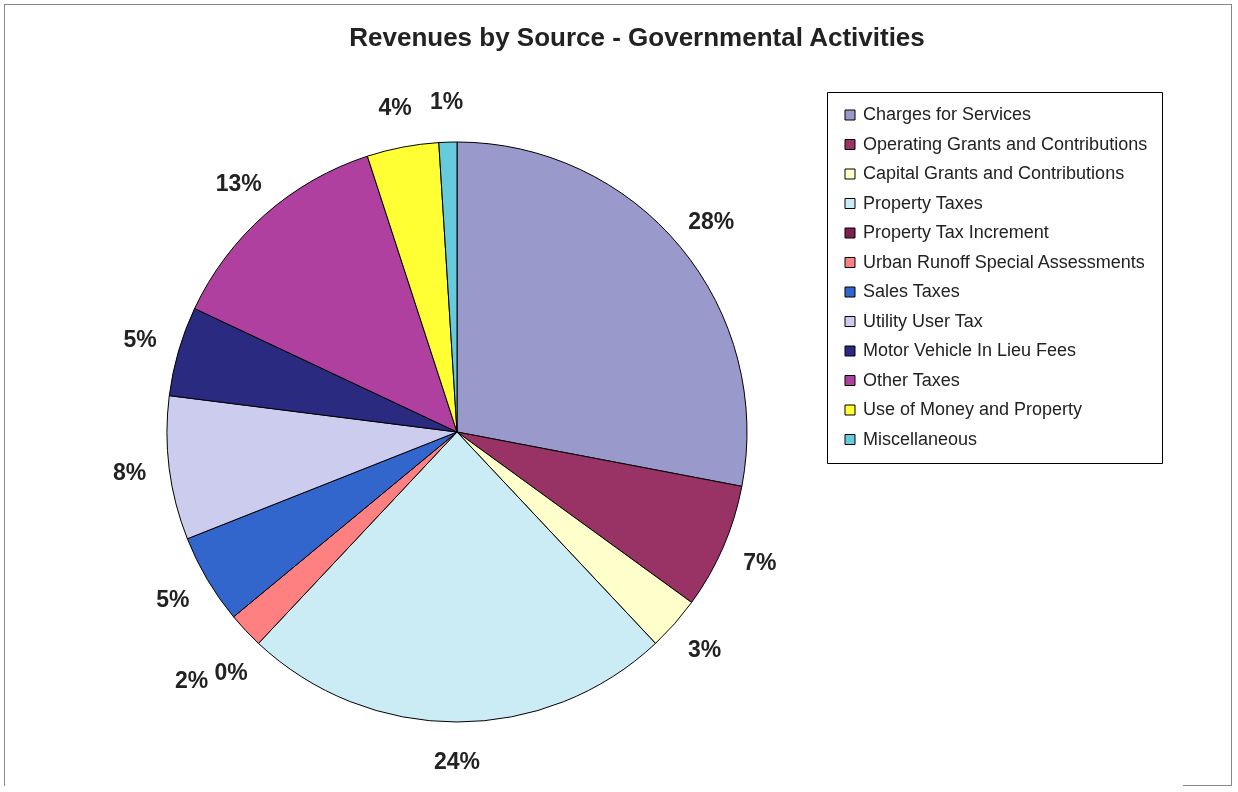 This screenshot has height=792, width=1238. I want to click on legend-label: Motor Vehicle In Lieu Fees, so click(970, 350).